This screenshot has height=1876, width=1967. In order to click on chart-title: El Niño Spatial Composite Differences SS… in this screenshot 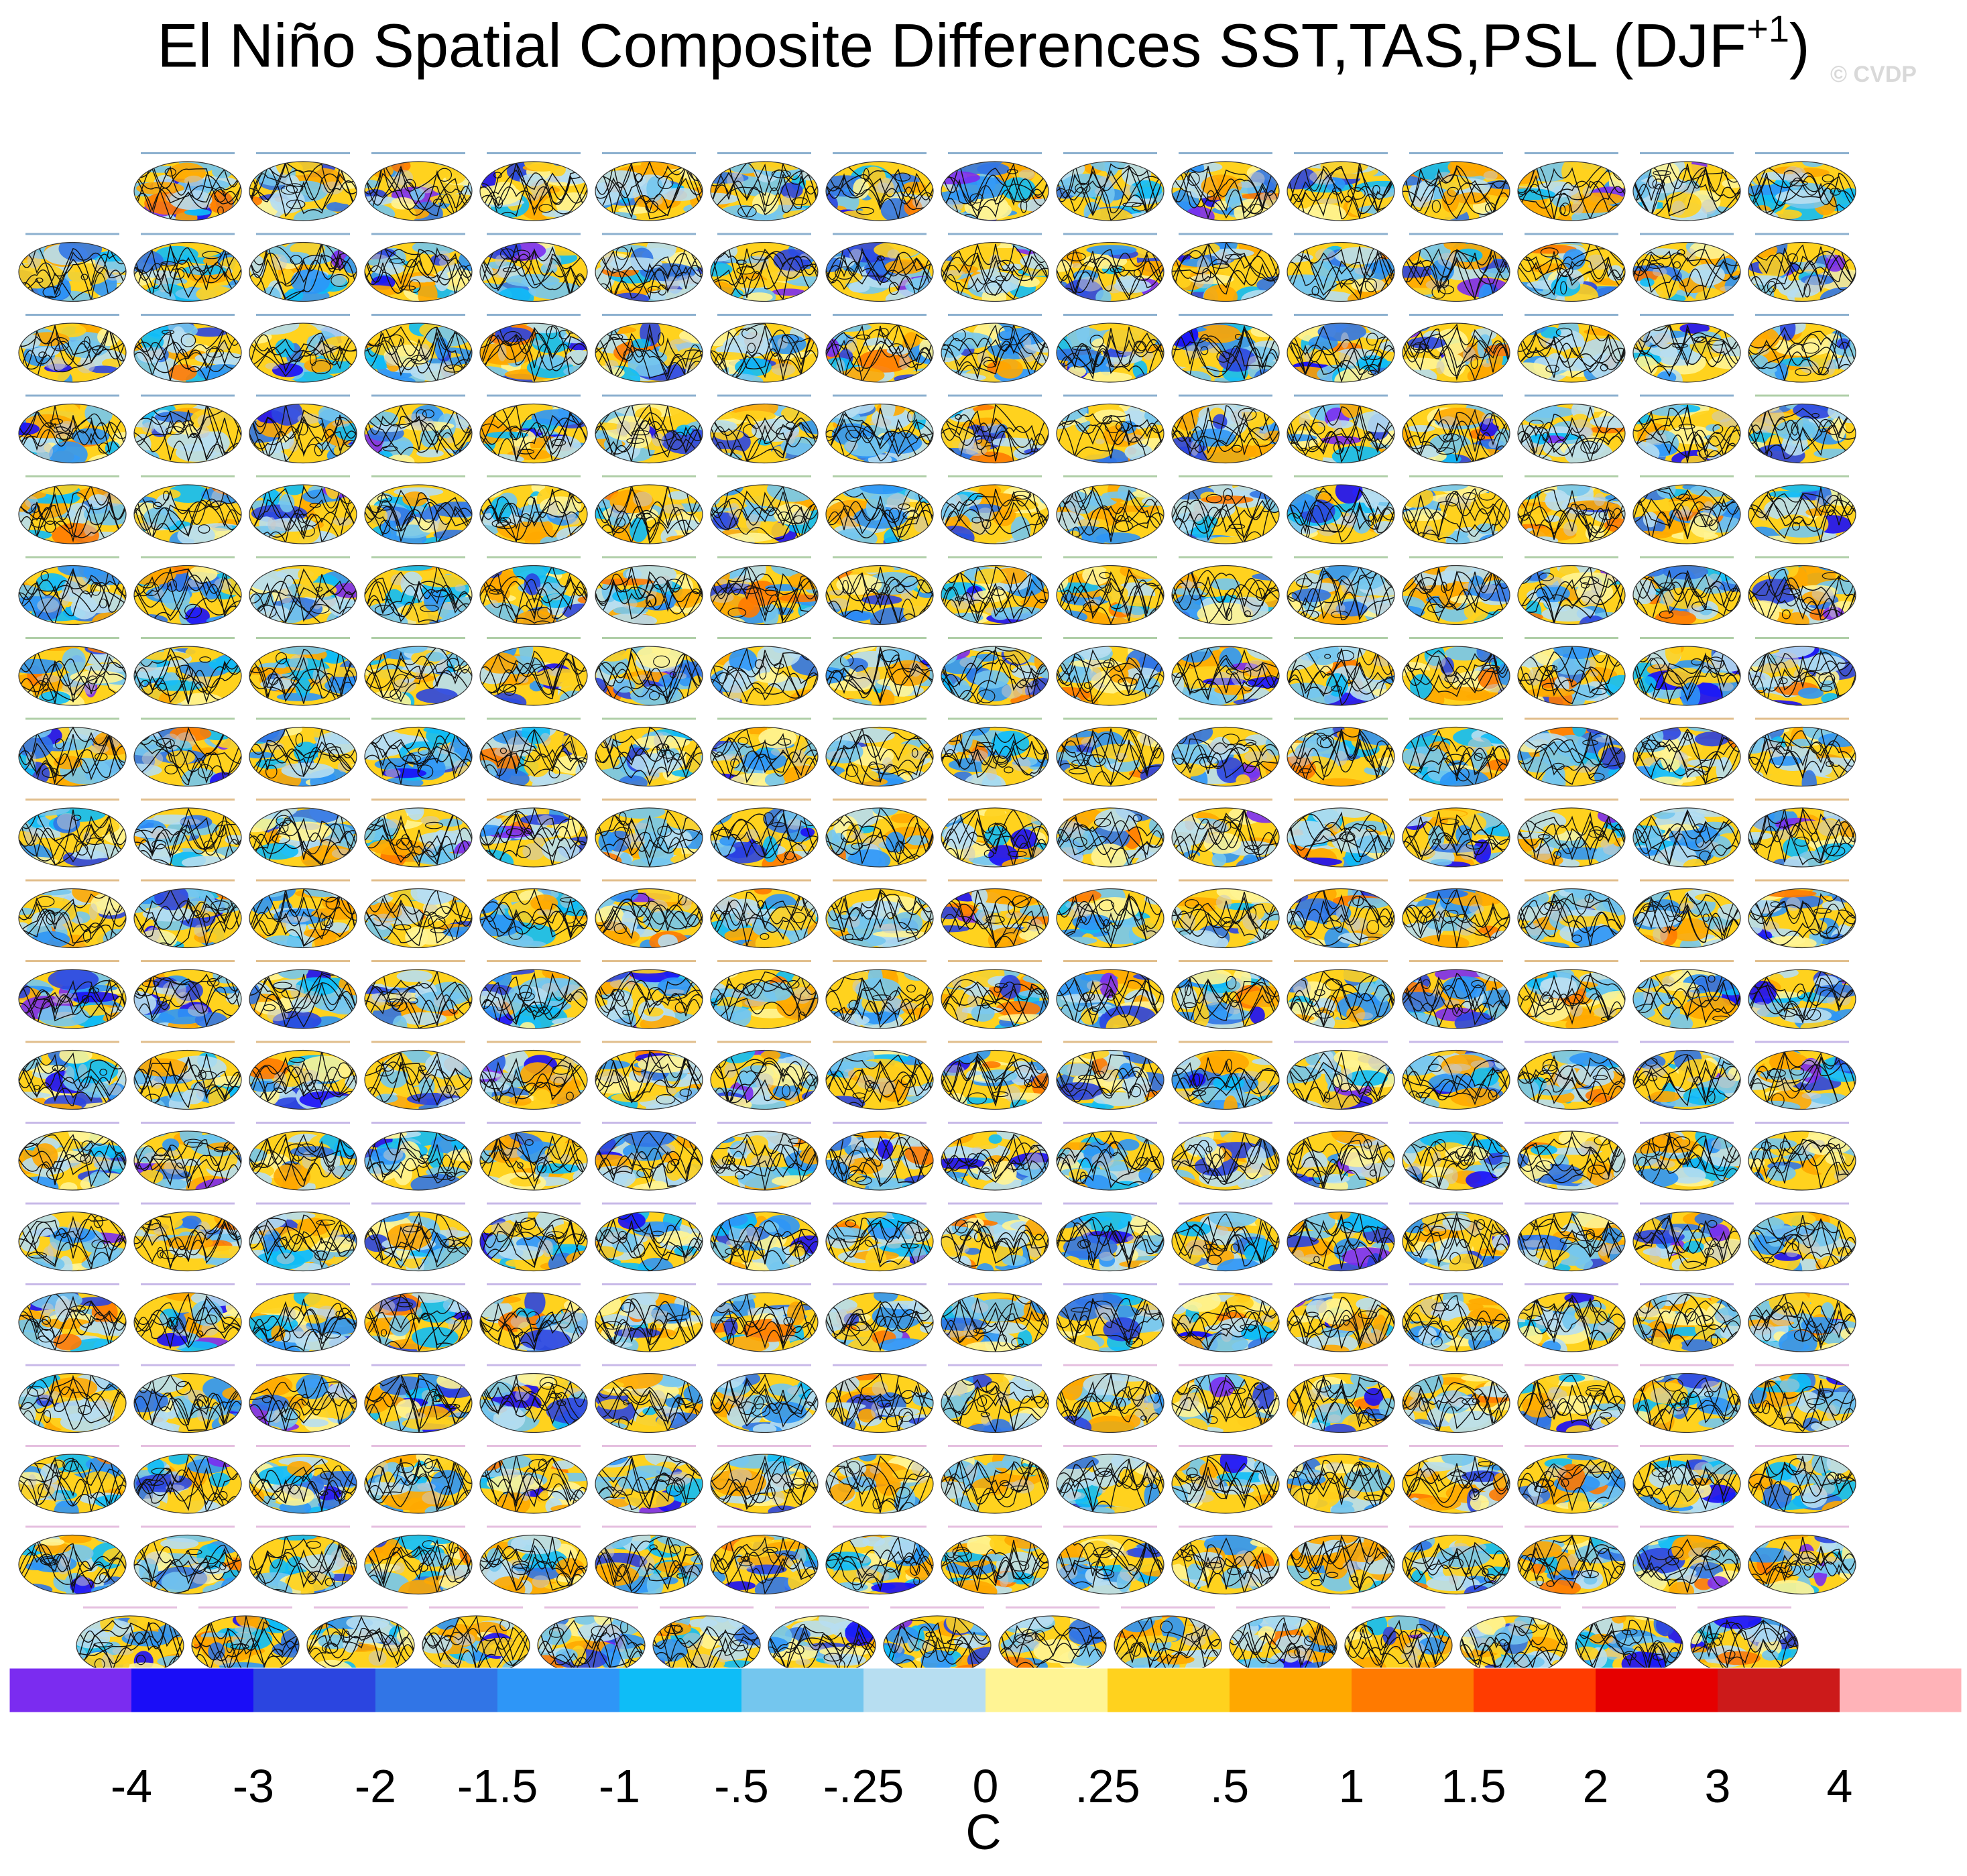, I will do `click(983, 44)`.